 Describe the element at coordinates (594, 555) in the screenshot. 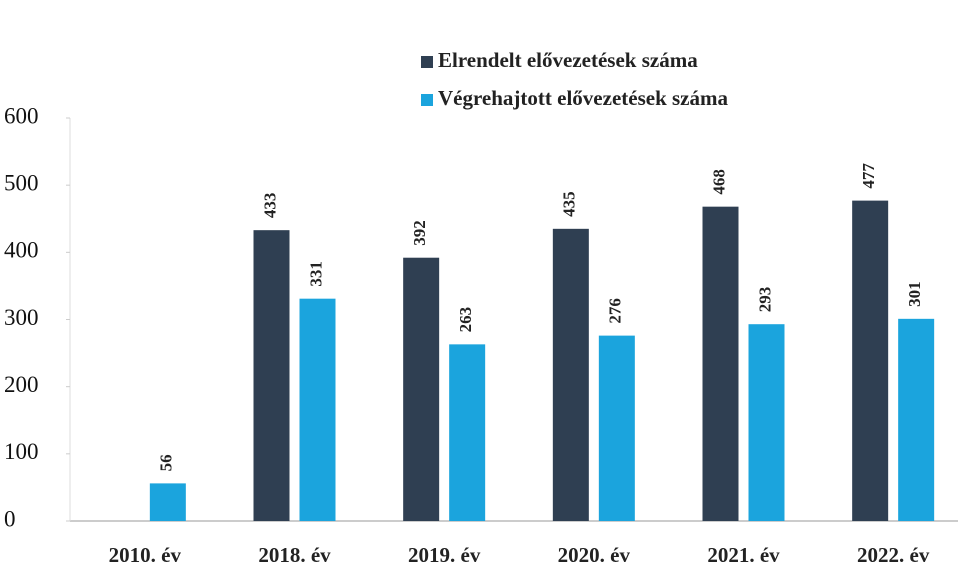

I see `x-tick-label: 2020. év` at that location.